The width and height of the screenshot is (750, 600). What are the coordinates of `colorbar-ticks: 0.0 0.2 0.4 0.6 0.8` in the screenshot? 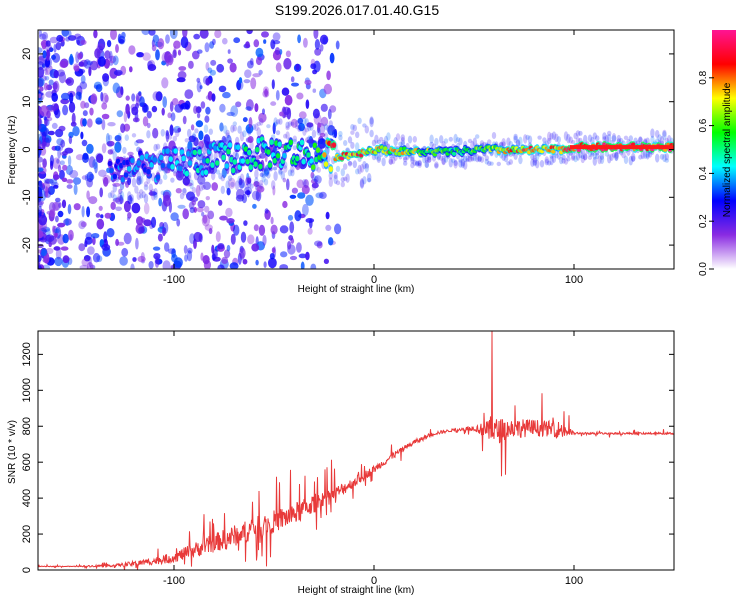 It's located at (706, 173).